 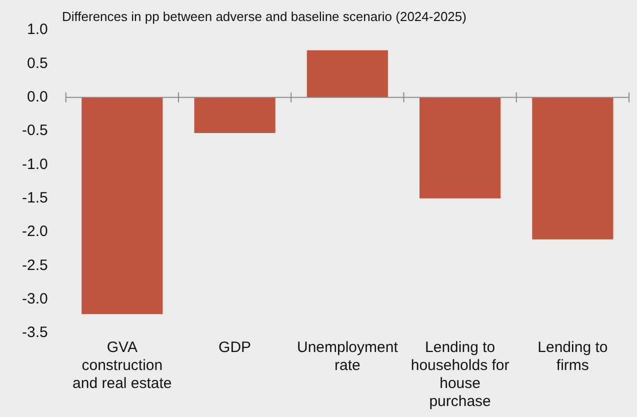 What do you see at coordinates (122, 365) in the screenshot?
I see `x-tick-label: GVA construction and real estate` at bounding box center [122, 365].